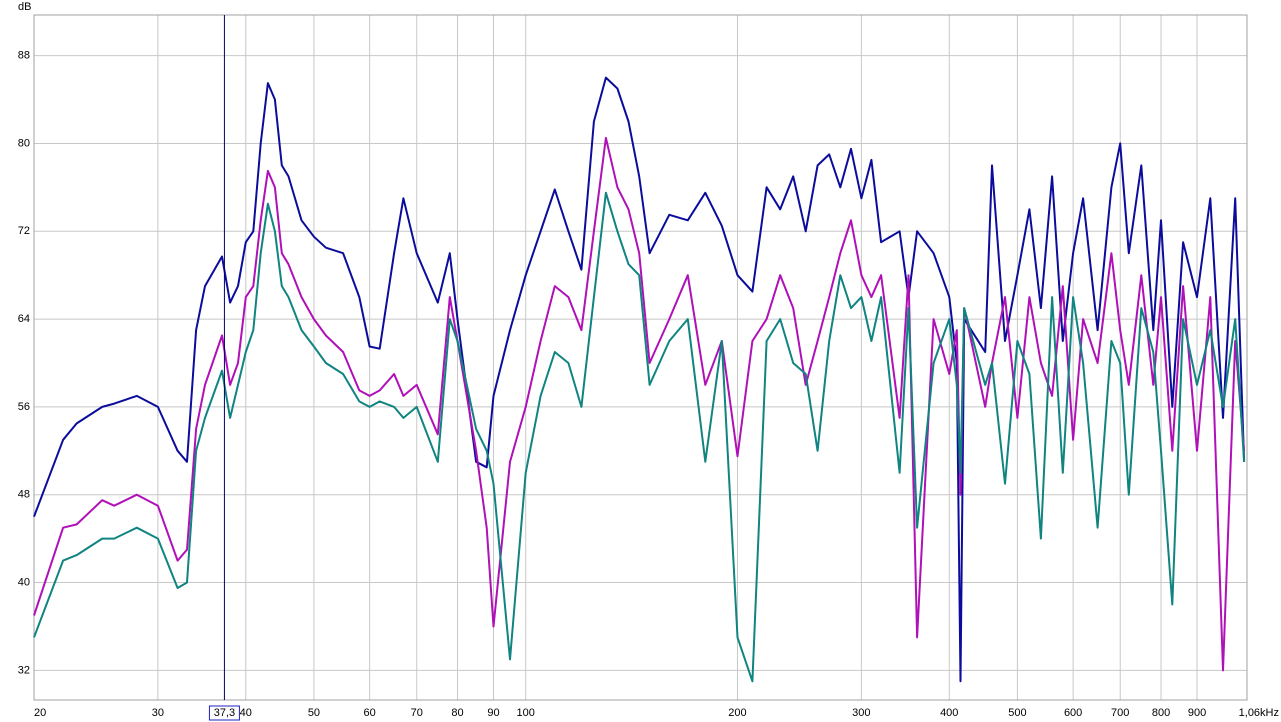 The width and height of the screenshot is (1281, 722). I want to click on cursor-label-box, so click(224, 713).